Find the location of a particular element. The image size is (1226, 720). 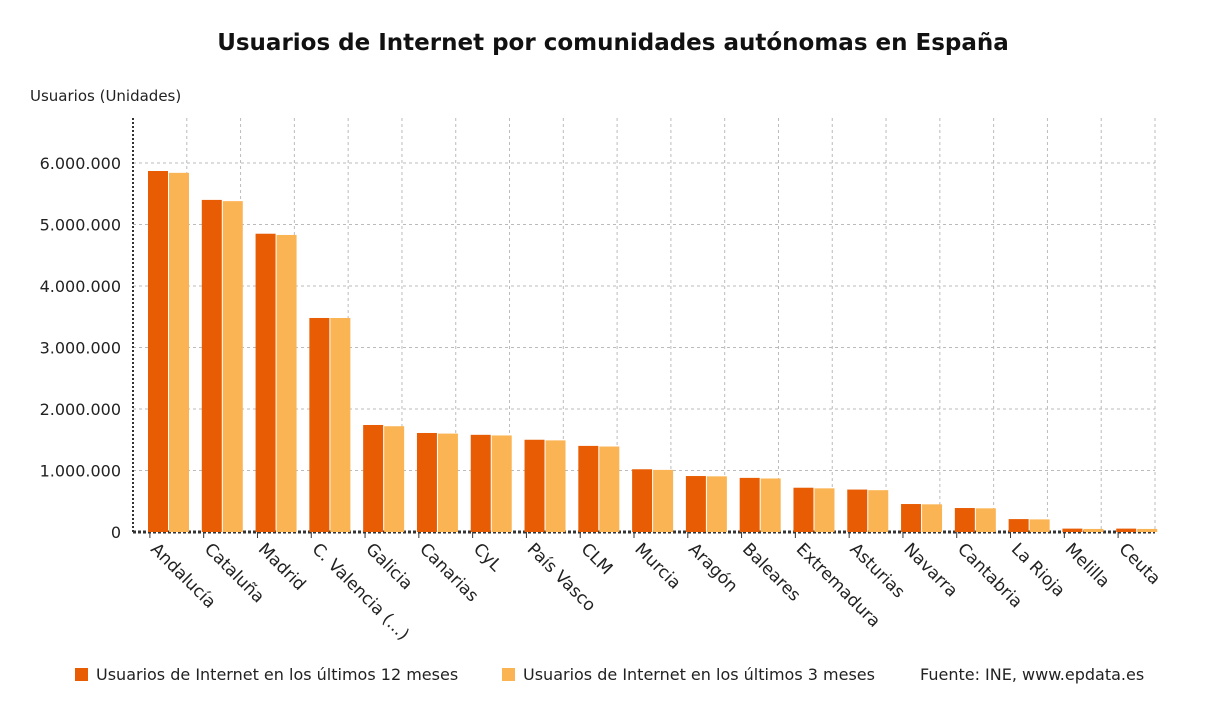

y-tick-label: 0 is located at coordinates (116, 532).